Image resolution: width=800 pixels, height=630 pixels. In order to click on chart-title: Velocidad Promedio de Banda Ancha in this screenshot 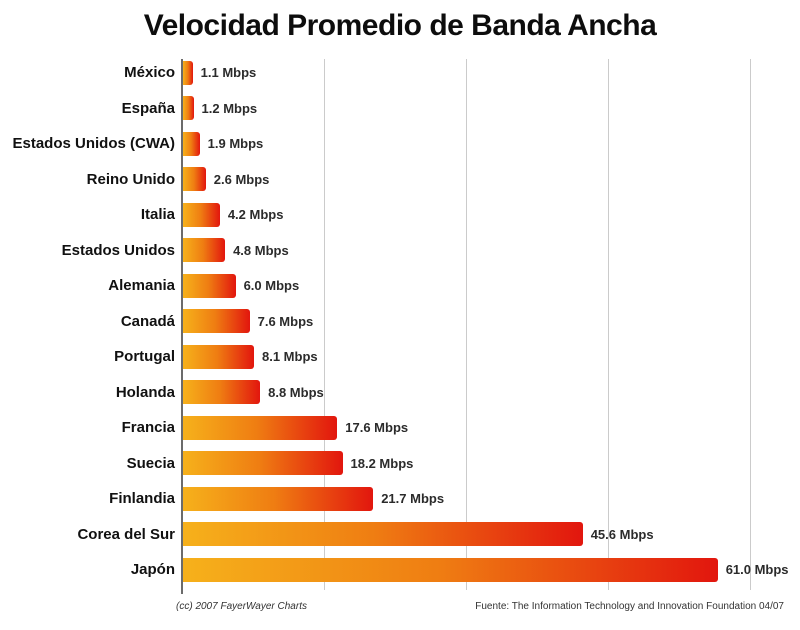, I will do `click(400, 25)`.